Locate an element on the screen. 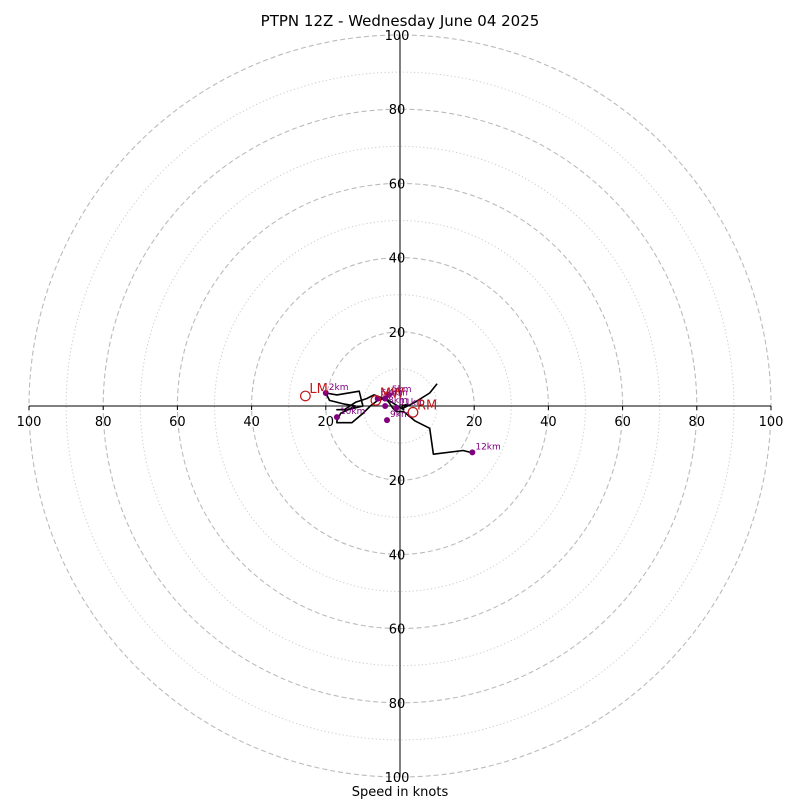 Image resolution: width=800 pixels, height=800 pixels. height-label-11km: 11km is located at coordinates (411, 403).